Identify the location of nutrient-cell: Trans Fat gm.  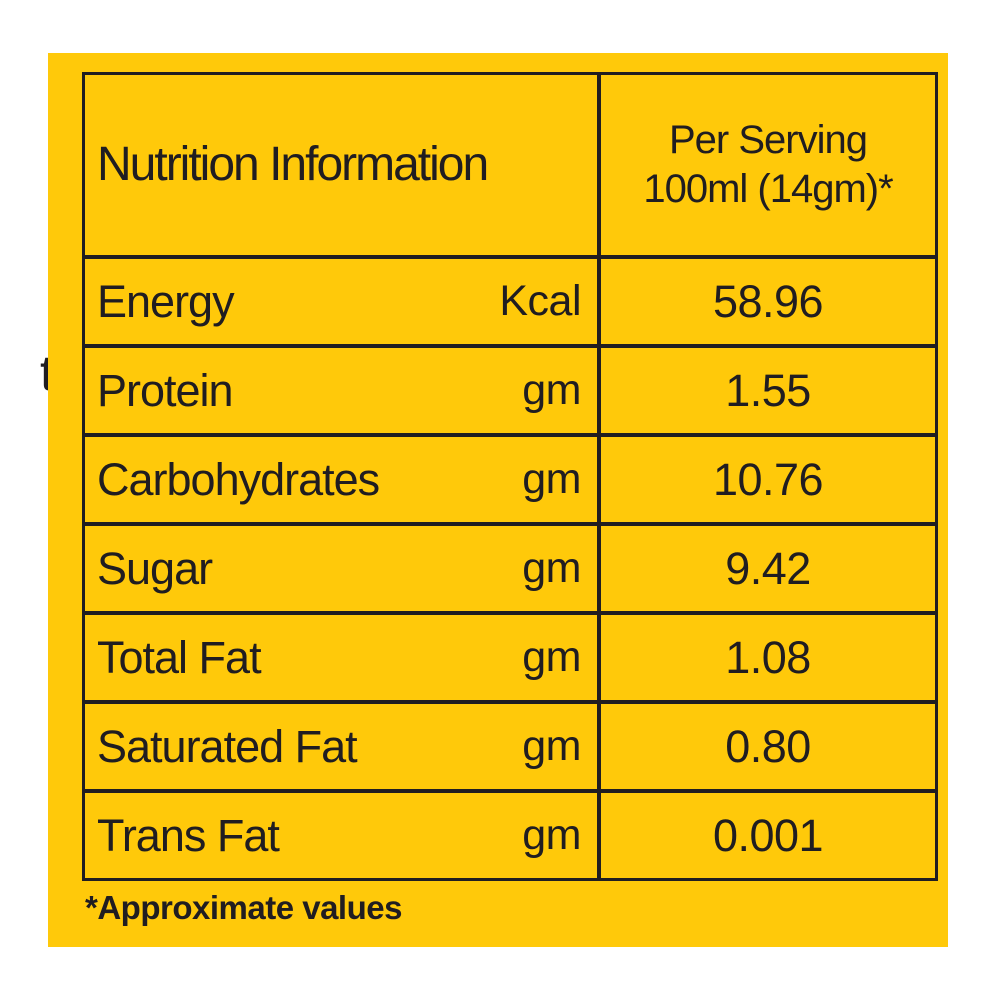
(343, 835).